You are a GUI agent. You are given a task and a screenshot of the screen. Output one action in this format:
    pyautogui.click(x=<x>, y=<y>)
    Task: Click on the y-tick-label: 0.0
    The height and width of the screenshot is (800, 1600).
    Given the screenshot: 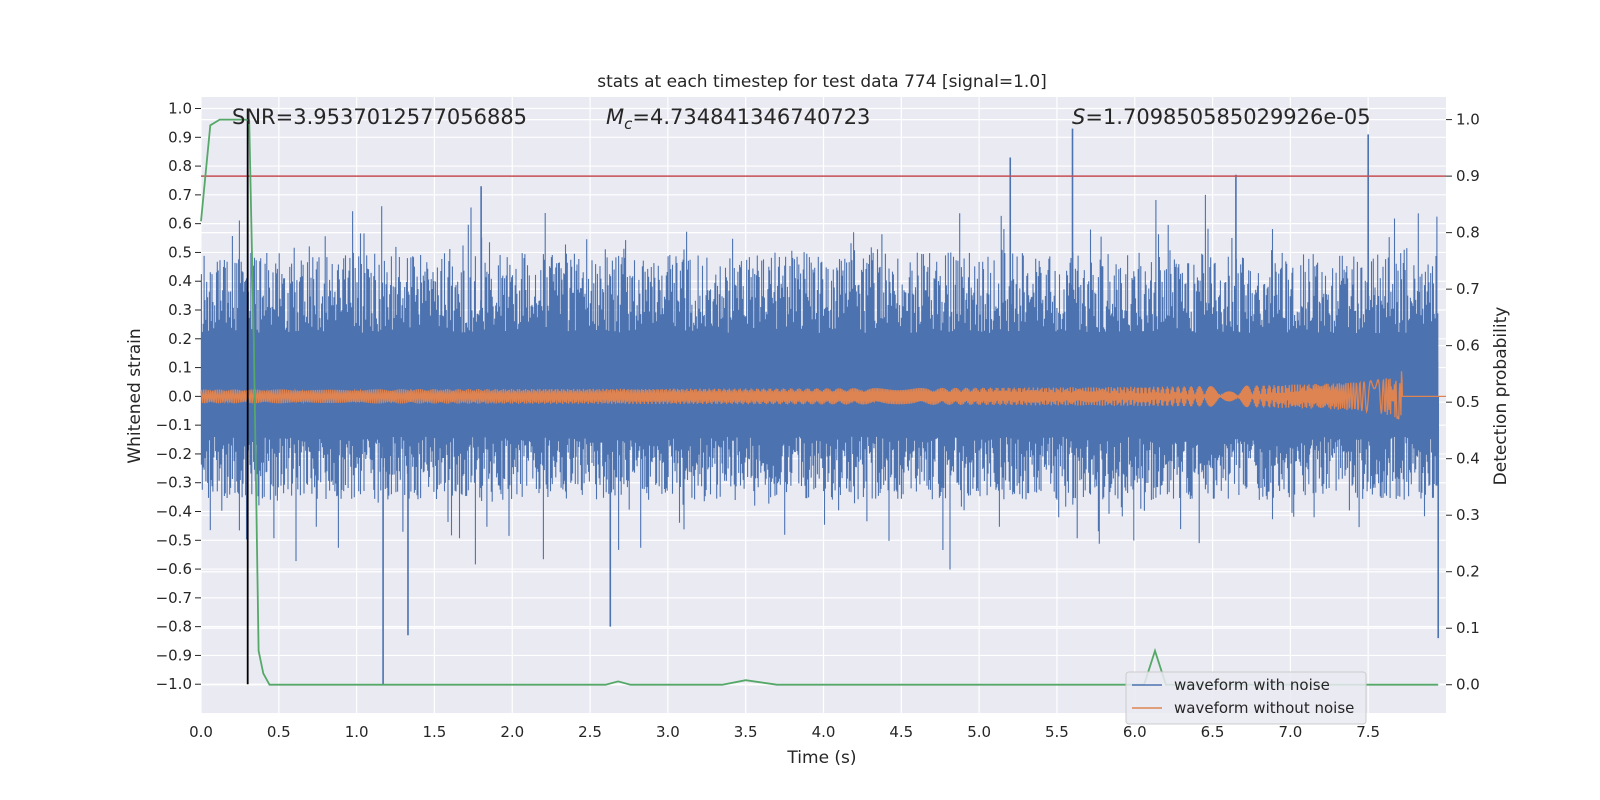 What is the action you would take?
    pyautogui.click(x=180, y=396)
    